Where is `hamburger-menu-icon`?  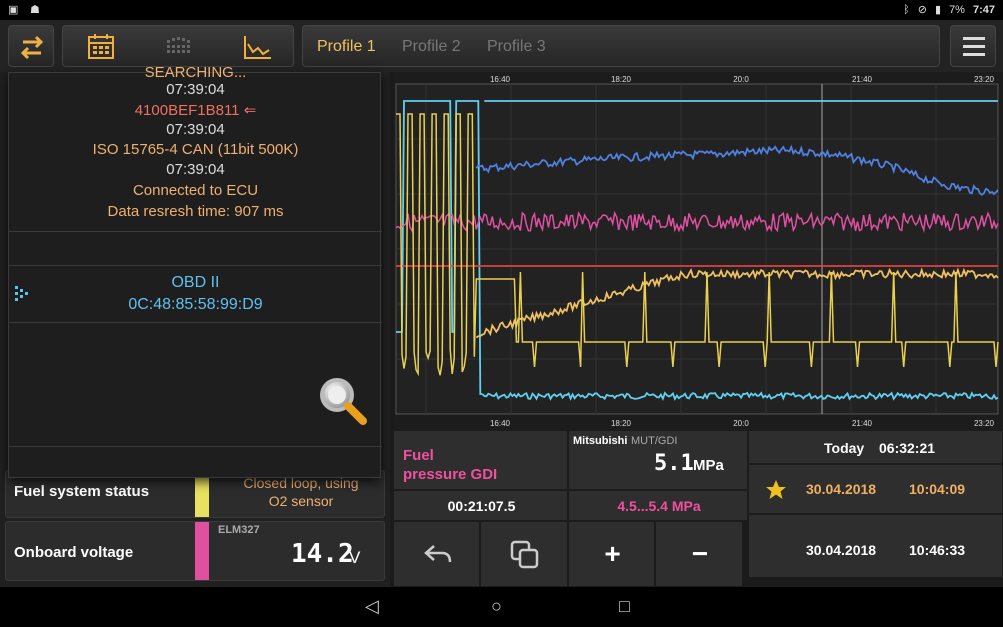 hamburger-menu-icon is located at coordinates (974, 46).